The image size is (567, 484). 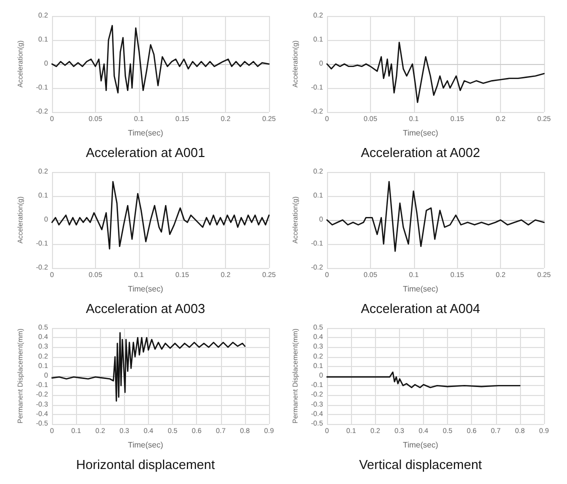 What do you see at coordinates (146, 308) in the screenshot?
I see `text: Acceleration at A003` at bounding box center [146, 308].